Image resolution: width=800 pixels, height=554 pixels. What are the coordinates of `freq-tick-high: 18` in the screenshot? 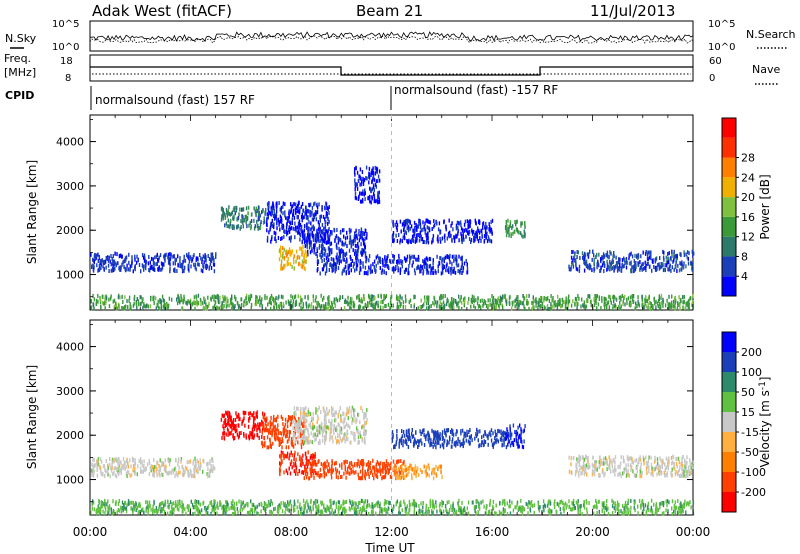 It's located at (66, 61).